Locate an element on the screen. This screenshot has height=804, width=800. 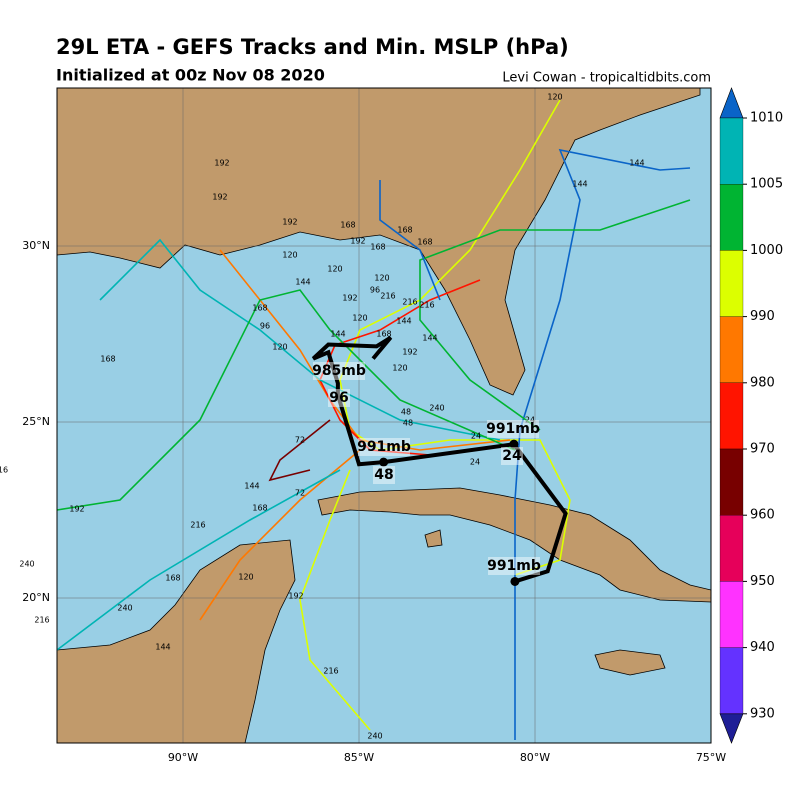
subtitle: Initialized at 00z Nov 08 2020 is located at coordinates (190, 75).